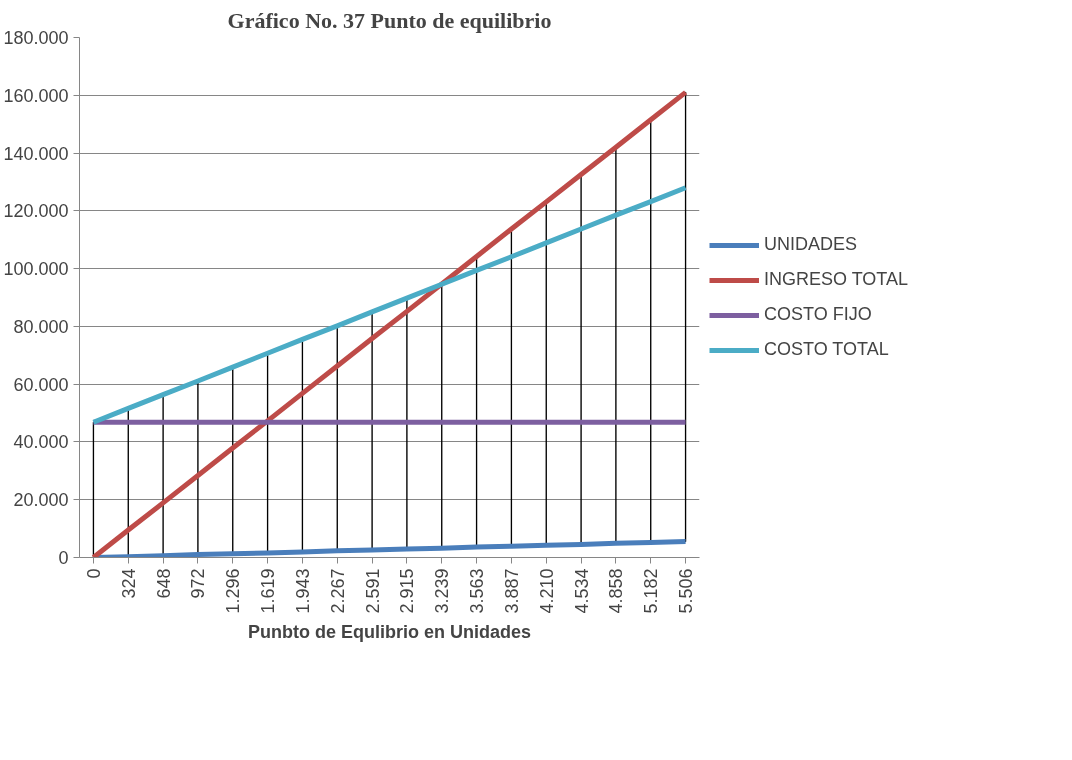 The height and width of the screenshot is (760, 1072). I want to click on x-tick-label: 4.534, so click(581, 591).